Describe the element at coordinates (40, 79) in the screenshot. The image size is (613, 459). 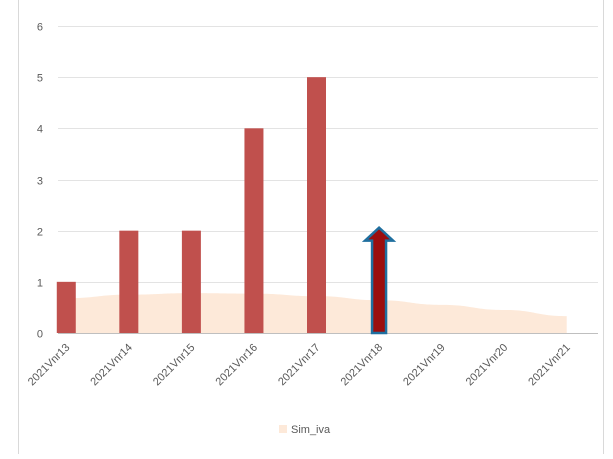
I see `y-tick-label: 5` at that location.